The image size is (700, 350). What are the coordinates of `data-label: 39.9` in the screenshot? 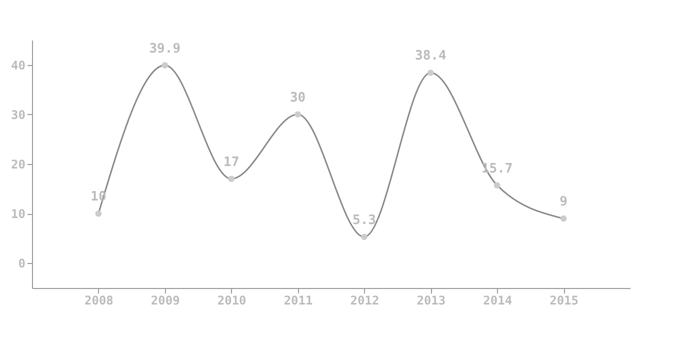 It's located at (165, 48).